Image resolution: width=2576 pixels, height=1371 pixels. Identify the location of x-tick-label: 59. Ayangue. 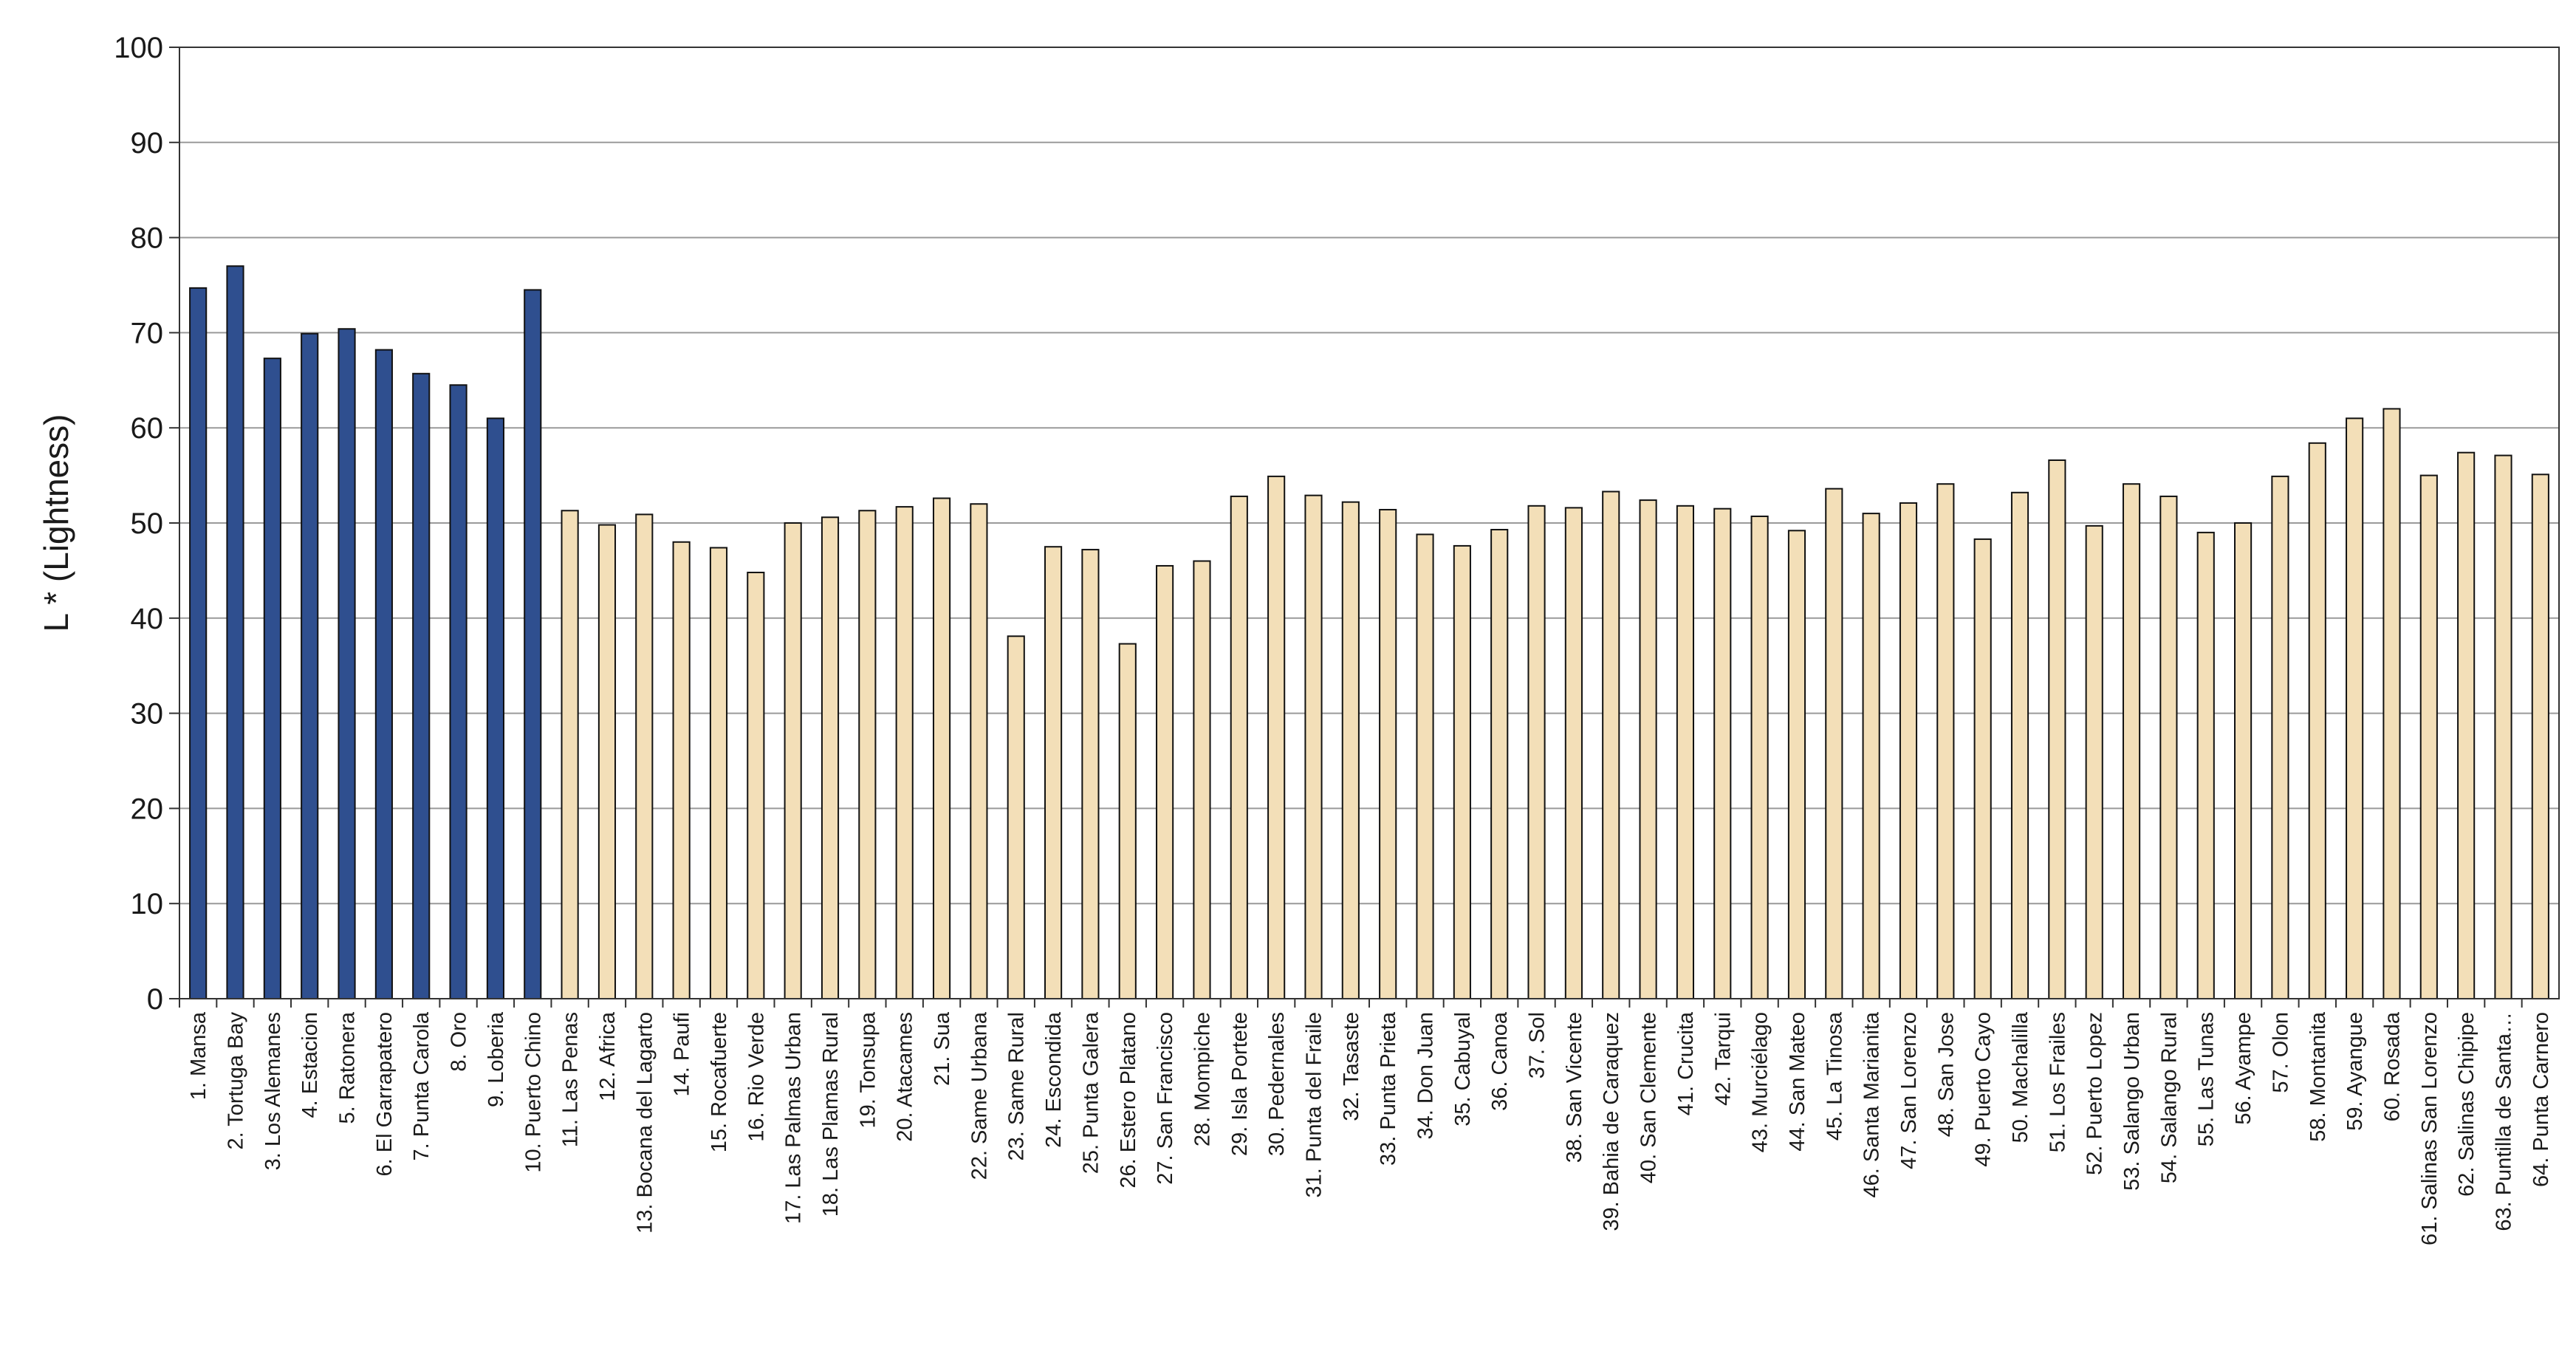
(2355, 1071).